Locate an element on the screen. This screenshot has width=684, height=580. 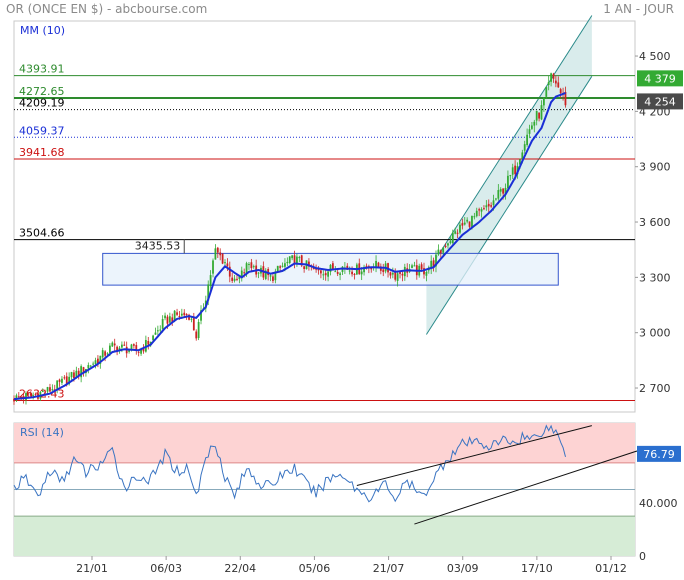
price-tick-label-2: 3 300 is located at coordinates (655, 277).